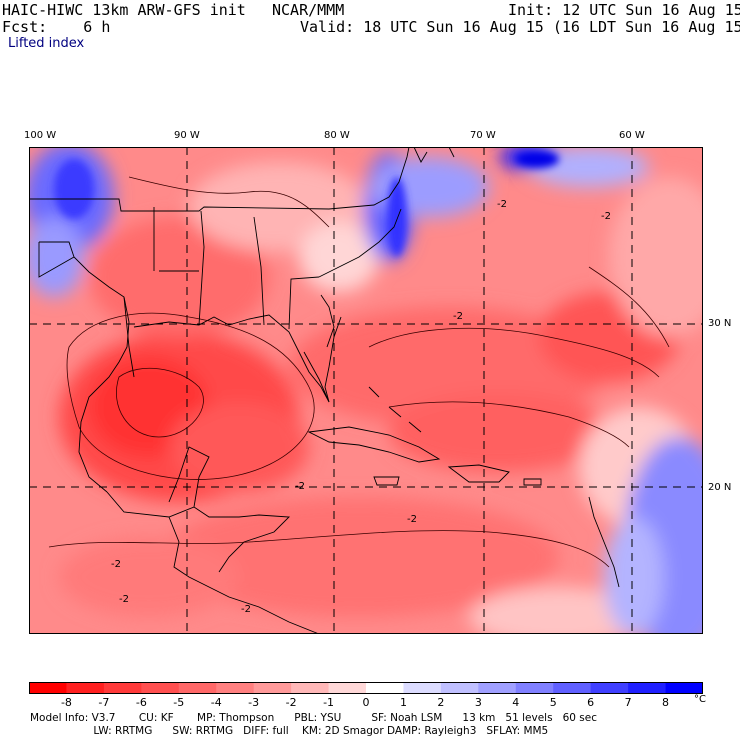  I want to click on lat-label: 20 N, so click(720, 487).